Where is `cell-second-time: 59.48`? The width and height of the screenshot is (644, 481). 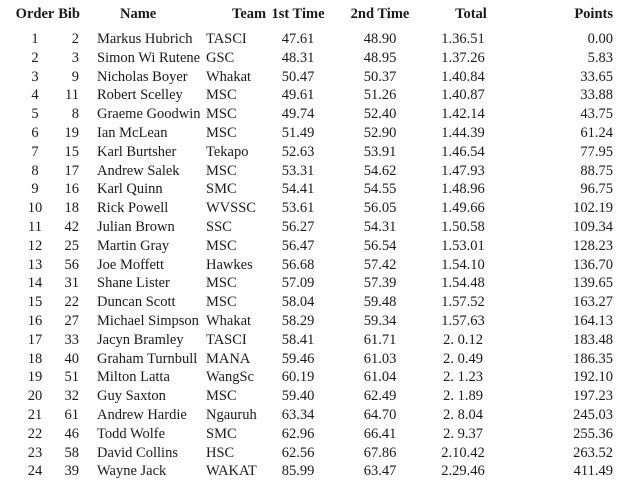
cell-second-time: 59.48 is located at coordinates (380, 302).